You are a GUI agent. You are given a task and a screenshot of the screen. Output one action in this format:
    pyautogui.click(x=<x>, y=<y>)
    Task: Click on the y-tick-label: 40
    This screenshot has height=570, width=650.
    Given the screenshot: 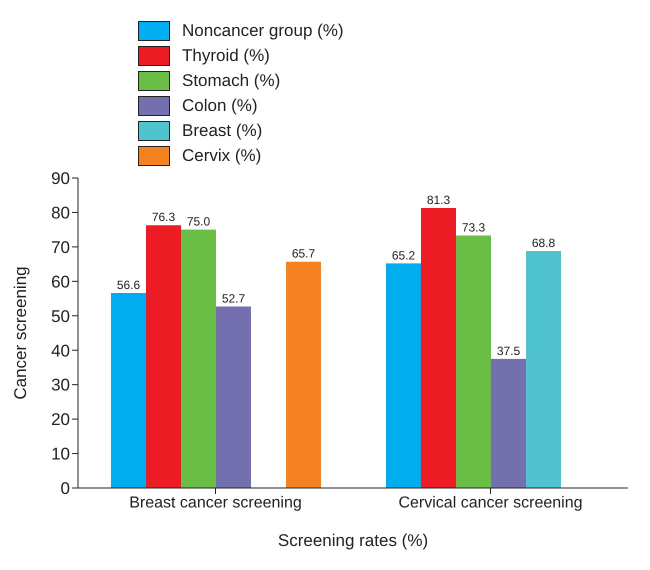 What is the action you would take?
    pyautogui.click(x=60, y=350)
    